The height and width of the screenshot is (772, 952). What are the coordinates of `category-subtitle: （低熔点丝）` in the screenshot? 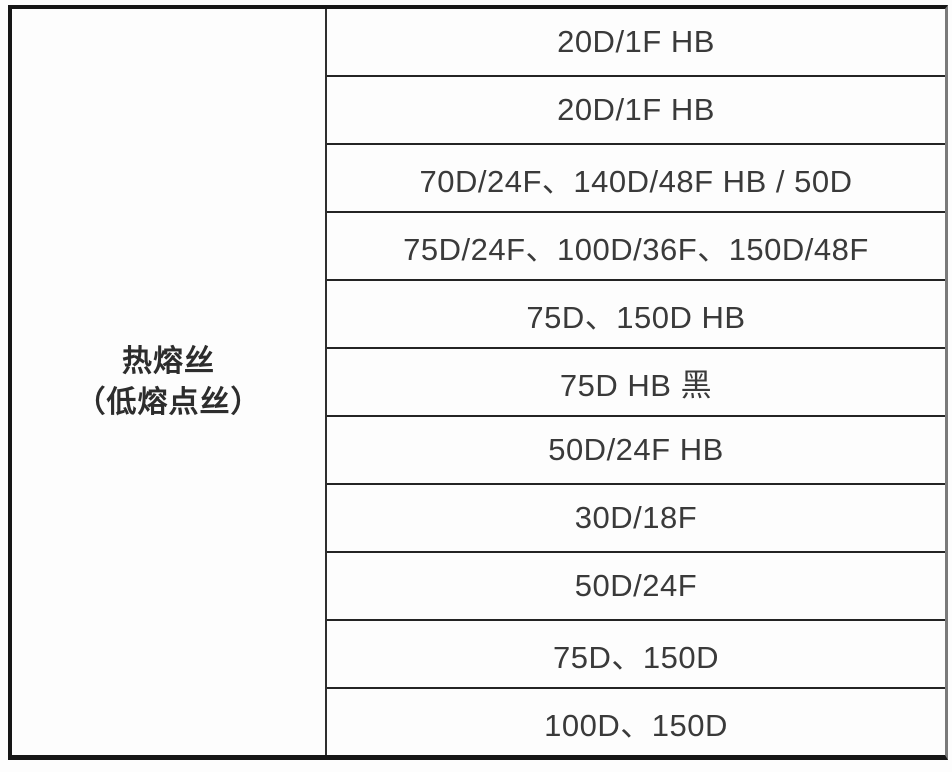 It's located at (168, 402).